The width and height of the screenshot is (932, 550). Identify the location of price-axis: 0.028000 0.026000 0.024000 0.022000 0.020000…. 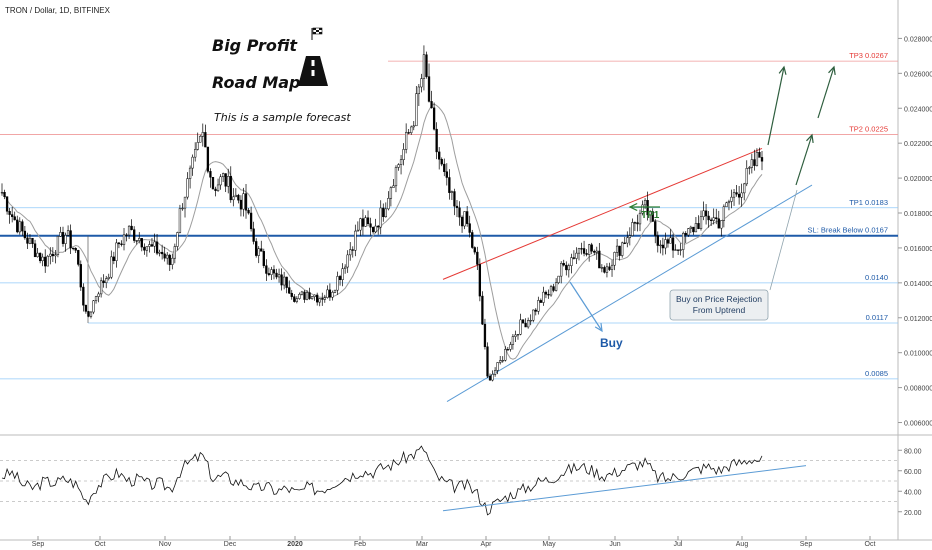
(915, 232).